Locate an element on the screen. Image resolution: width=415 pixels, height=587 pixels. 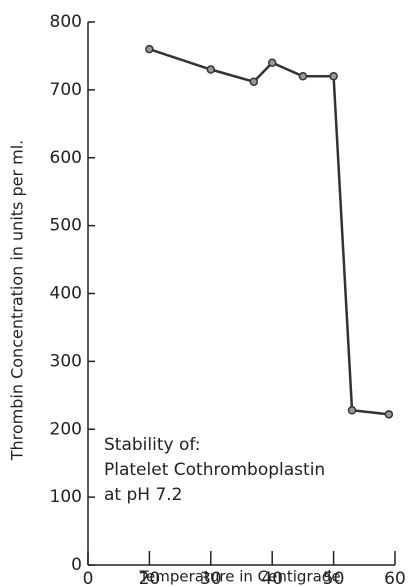
y-tick-label: 700 is located at coordinates (66, 90).